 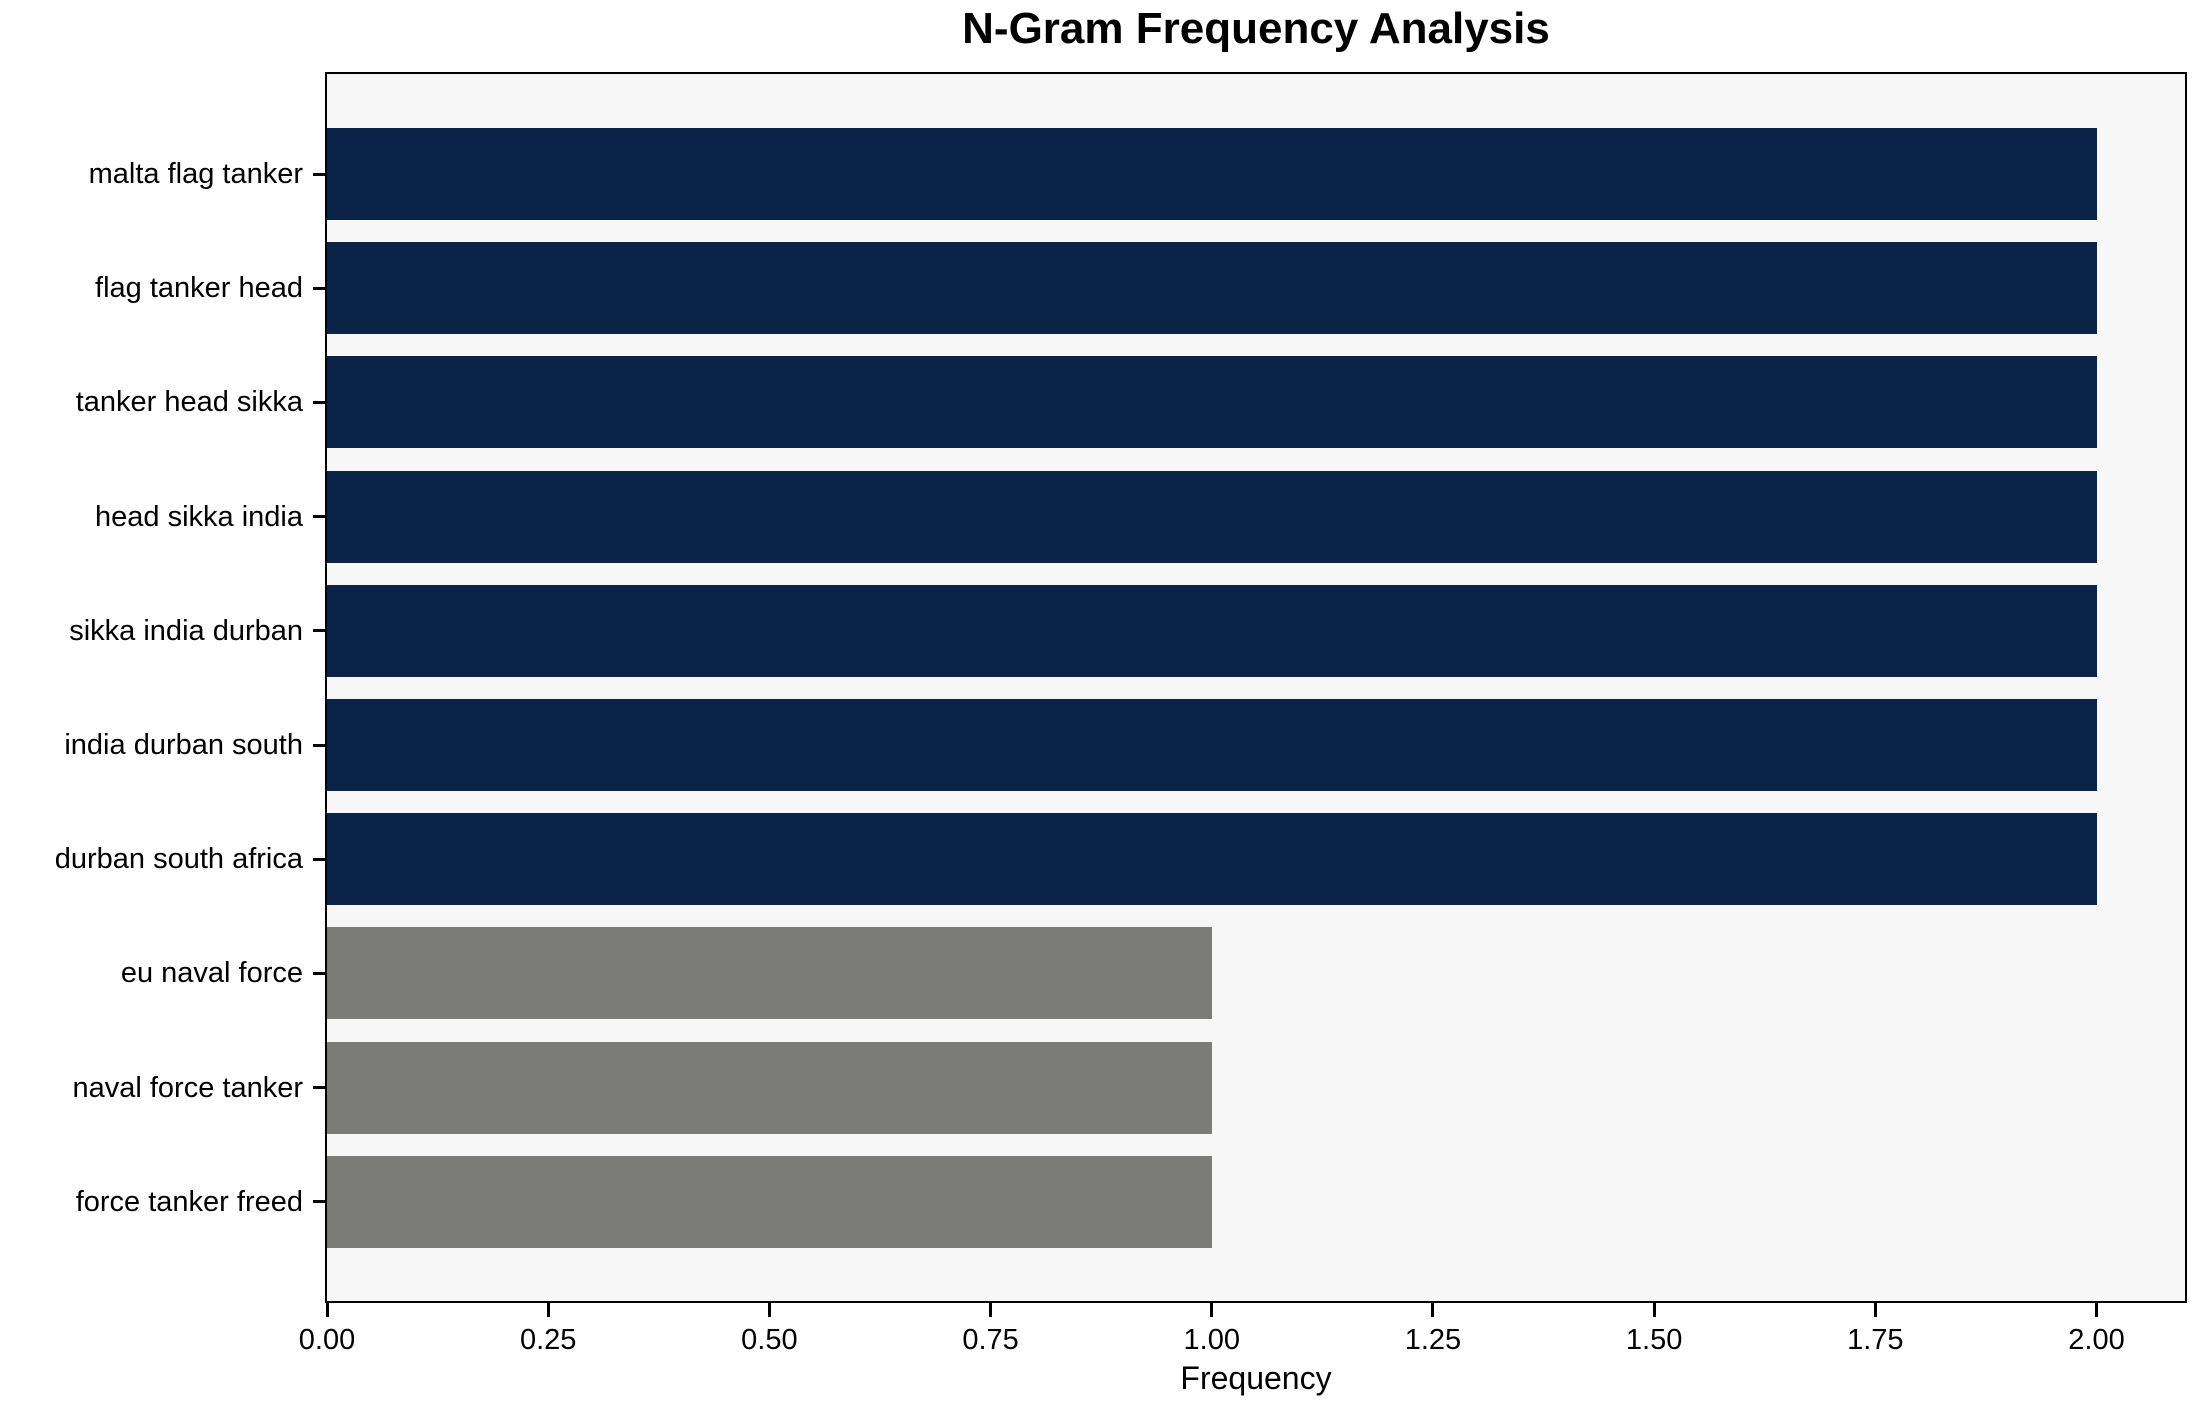 What do you see at coordinates (1211, 1340) in the screenshot?
I see `x-tick-label: 1.00` at bounding box center [1211, 1340].